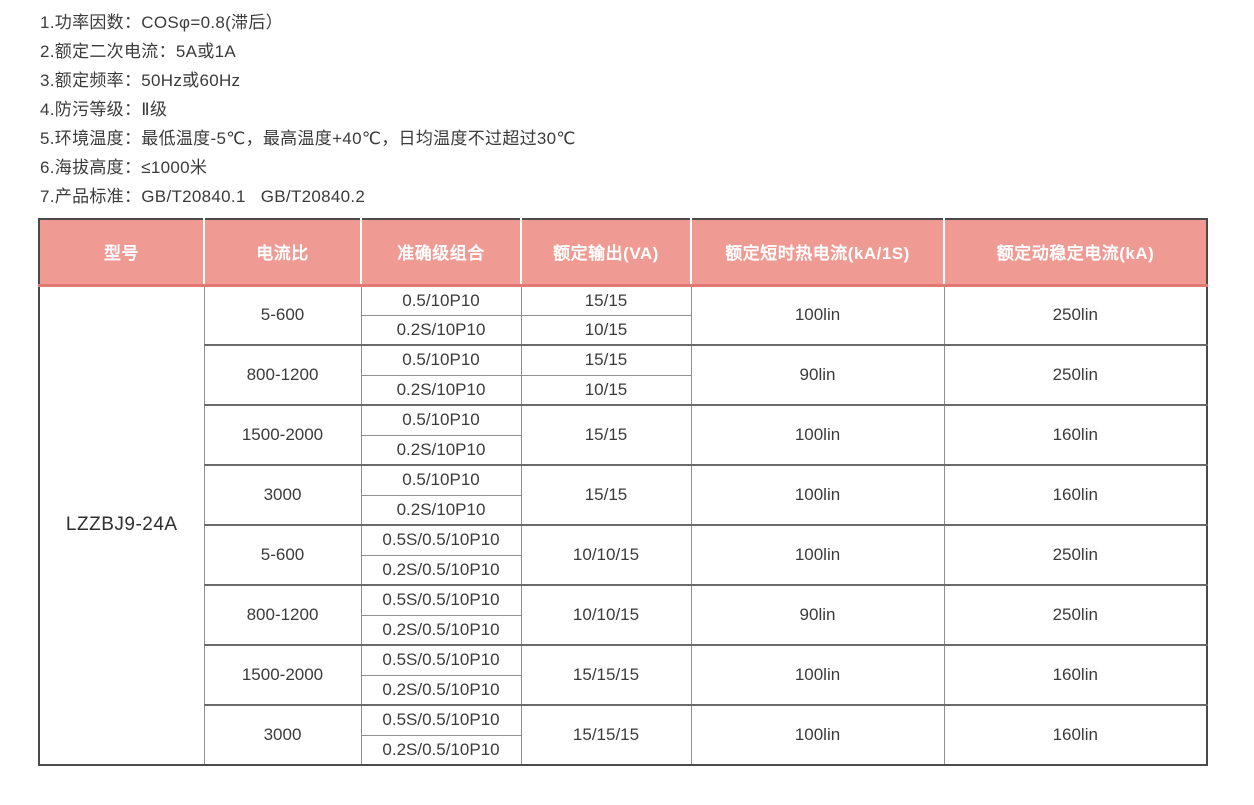  I want to click on spec-line: 6.海拔高度：≤1000米, so click(124, 167).